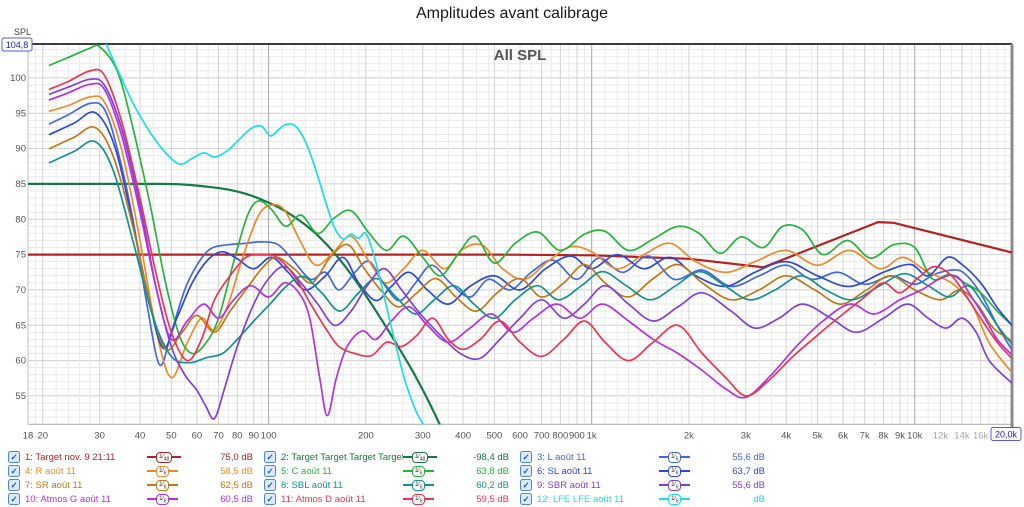 The image size is (1024, 507). What do you see at coordinates (682, 457) in the screenshot?
I see `smoothing-badge-3: 1⁄6` at bounding box center [682, 457].